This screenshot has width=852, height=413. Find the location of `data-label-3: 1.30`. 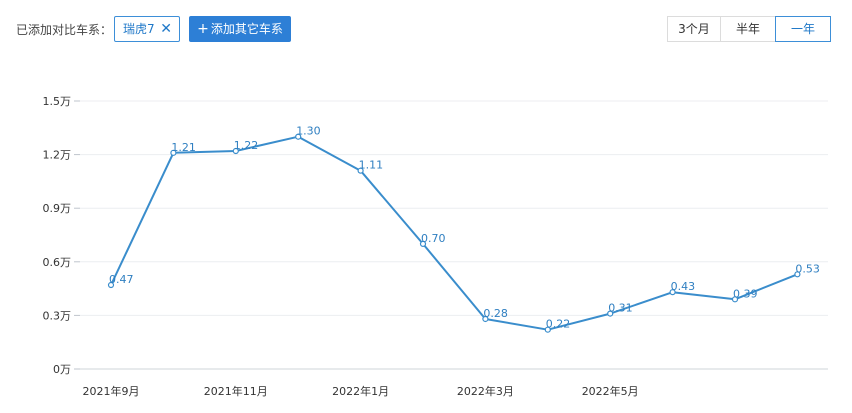

data-label-3: 1.30 is located at coordinates (308, 131).